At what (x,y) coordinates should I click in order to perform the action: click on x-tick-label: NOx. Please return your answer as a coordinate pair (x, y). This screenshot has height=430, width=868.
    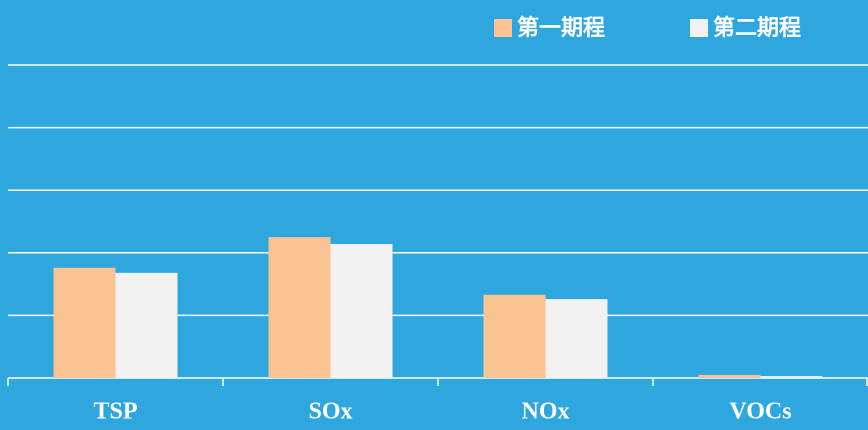
    Looking at the image, I should click on (546, 412).